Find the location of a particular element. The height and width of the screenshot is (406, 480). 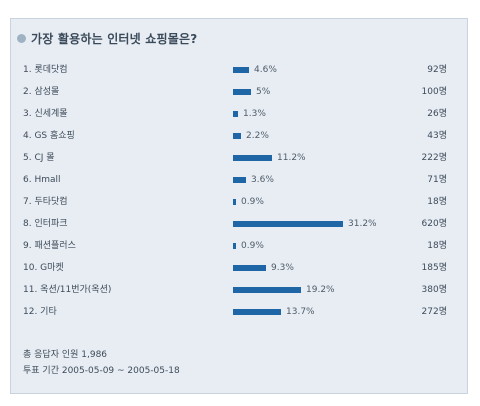

result-row: 11. 옥션/11번가(옥션) 19.2% 380명 is located at coordinates (239, 290).